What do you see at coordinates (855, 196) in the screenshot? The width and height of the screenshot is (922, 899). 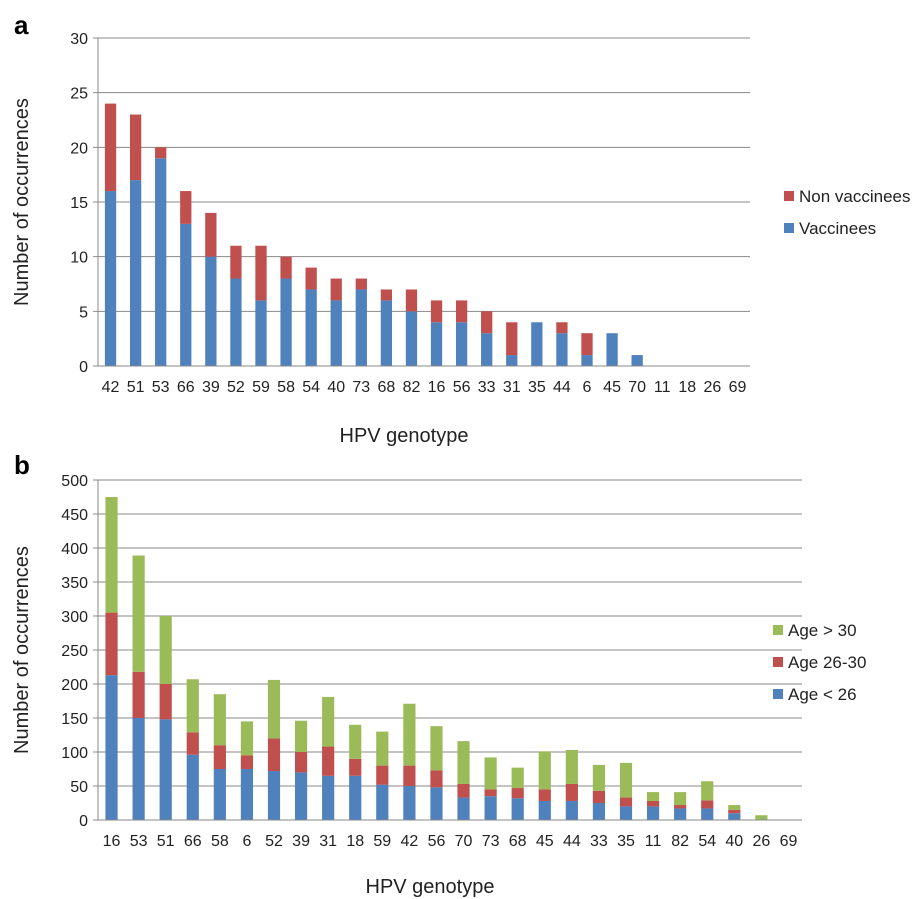 I see `legend-label: Non vaccinees` at bounding box center [855, 196].